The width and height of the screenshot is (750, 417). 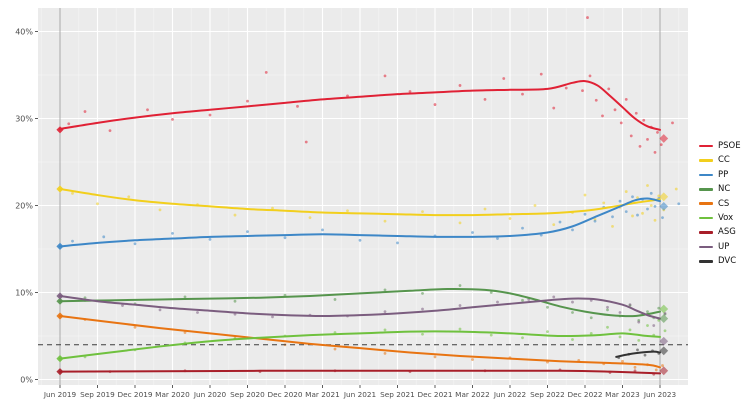 I want to click on x-tick-label: Dec 2020, so click(x=284, y=394).